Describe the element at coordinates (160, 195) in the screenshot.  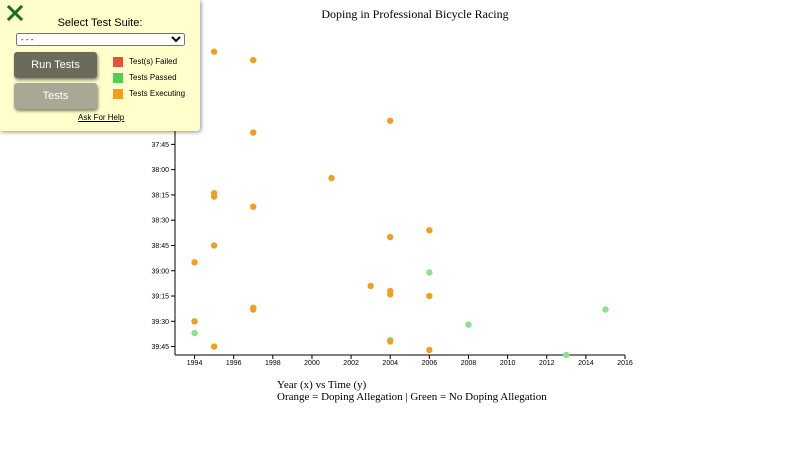
I see `y-tick-label: 38:15` at that location.